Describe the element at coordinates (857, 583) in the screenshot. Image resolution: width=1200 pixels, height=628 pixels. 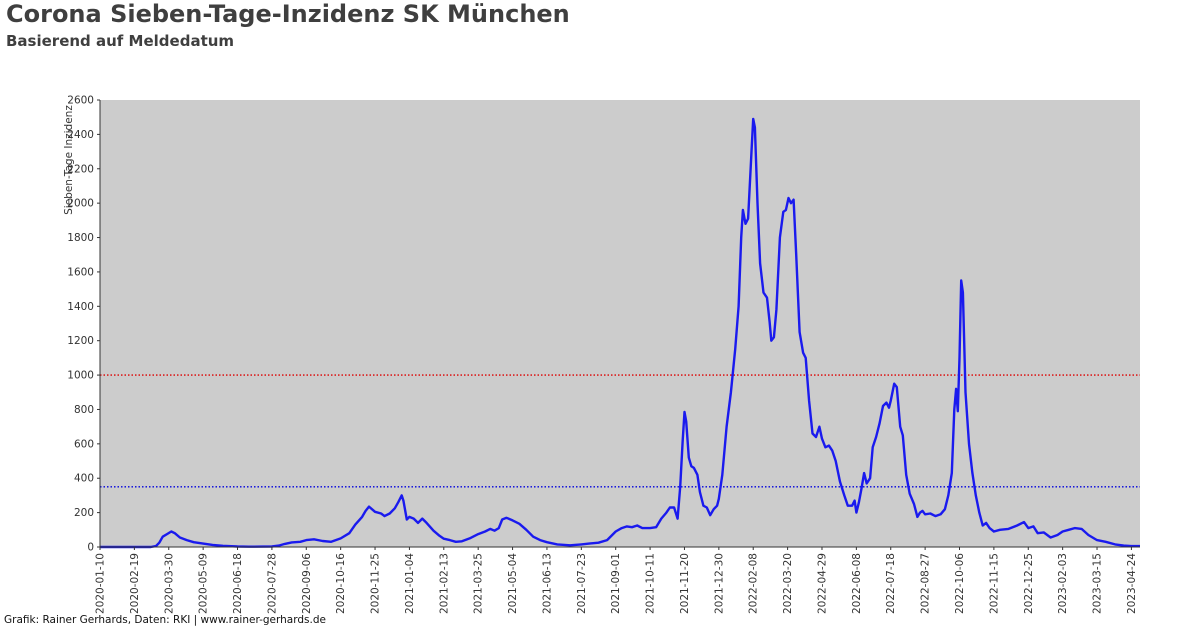
I see `x-tick-label: 2022-06-08` at that location.